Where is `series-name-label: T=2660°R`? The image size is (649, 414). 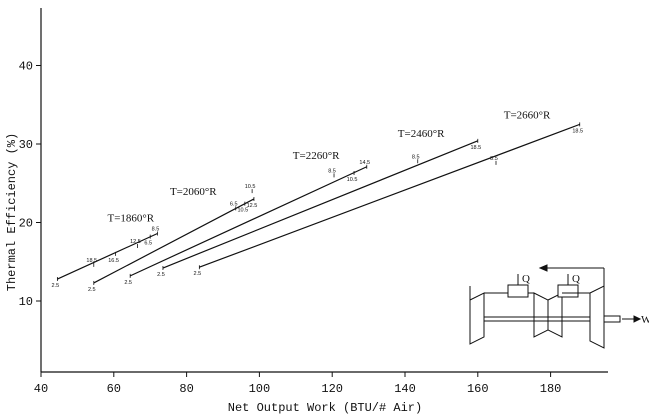 series-name-label: T=2660°R is located at coordinates (527, 115).